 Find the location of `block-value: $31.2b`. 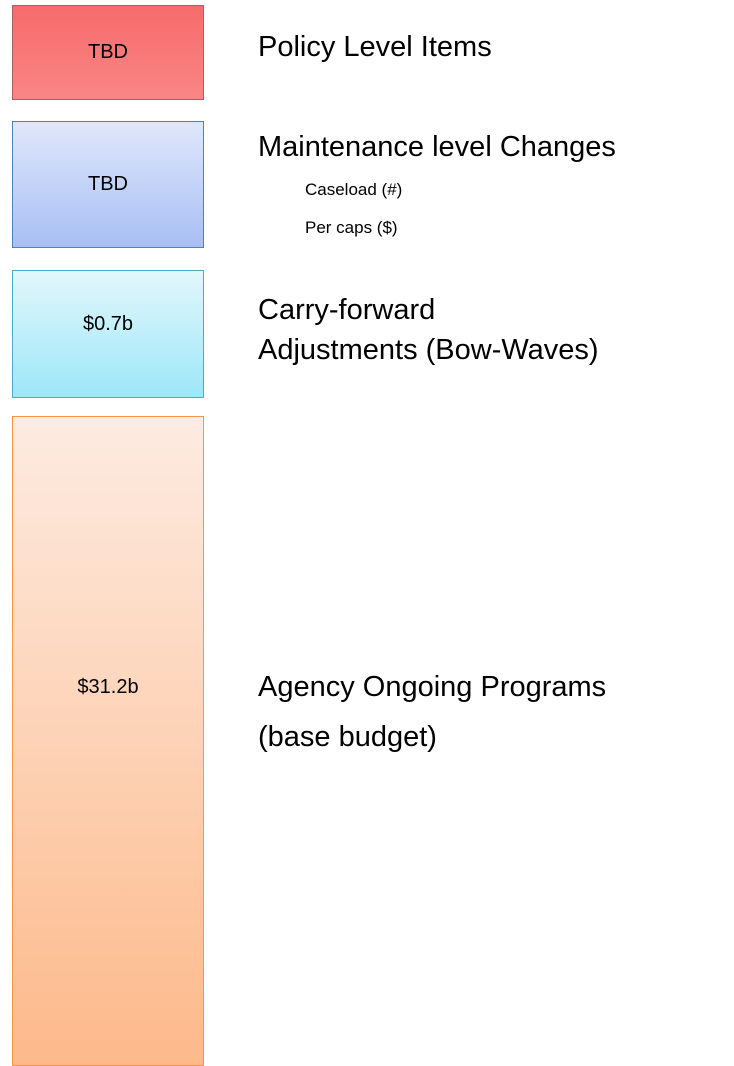

block-value: $31.2b is located at coordinates (108, 687).